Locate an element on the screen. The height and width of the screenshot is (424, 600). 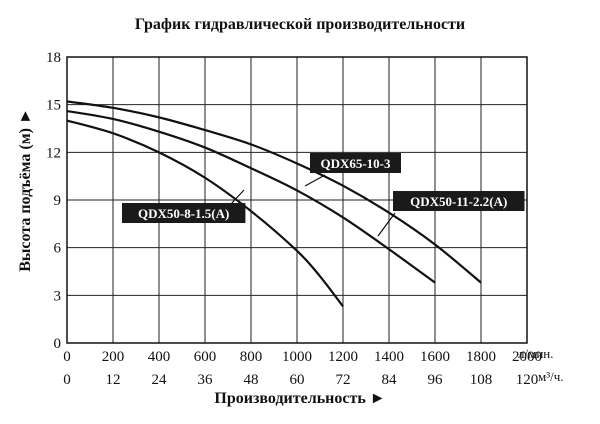
x-tick-label-primary: 1800 is located at coordinates (481, 357).